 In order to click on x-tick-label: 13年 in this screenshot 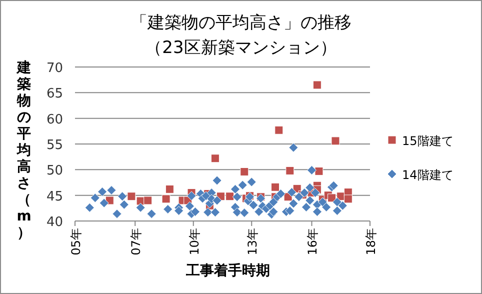, I will do `click(253, 242)`.